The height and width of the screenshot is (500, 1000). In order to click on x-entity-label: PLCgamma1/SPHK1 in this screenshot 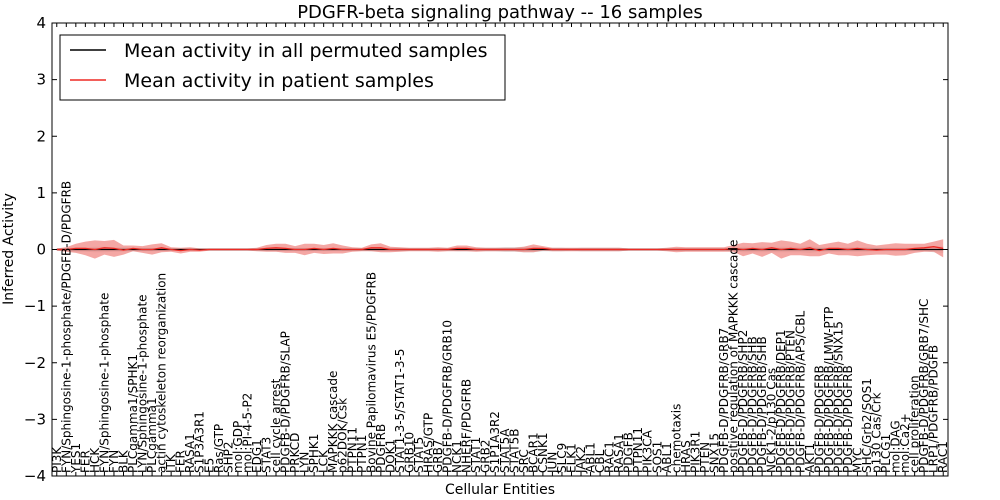, I will do `click(133, 413)`.